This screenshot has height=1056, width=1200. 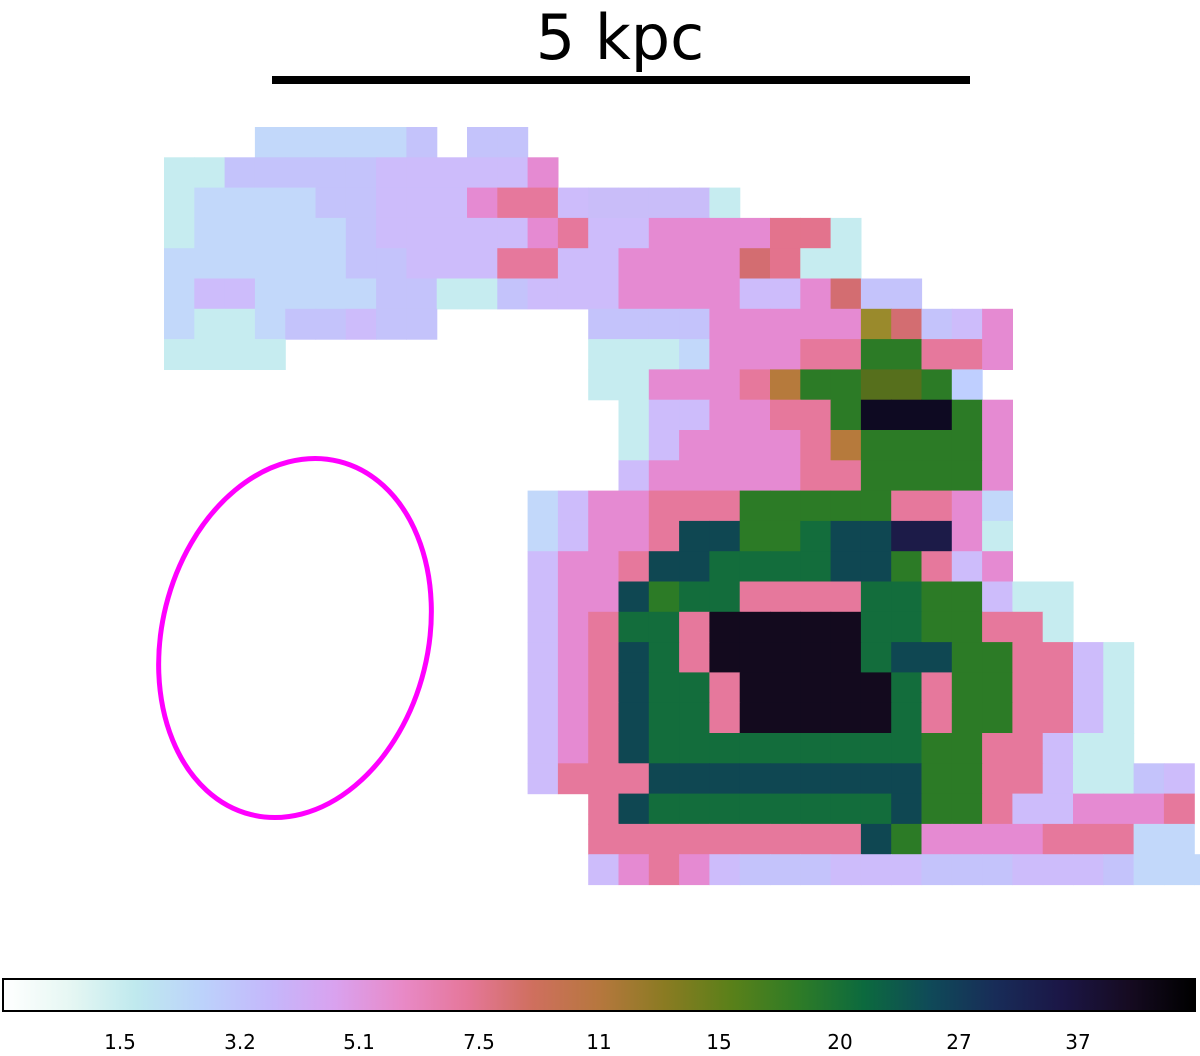 I want to click on colorbar-tick-label: 1.5, so click(x=120, y=1042).